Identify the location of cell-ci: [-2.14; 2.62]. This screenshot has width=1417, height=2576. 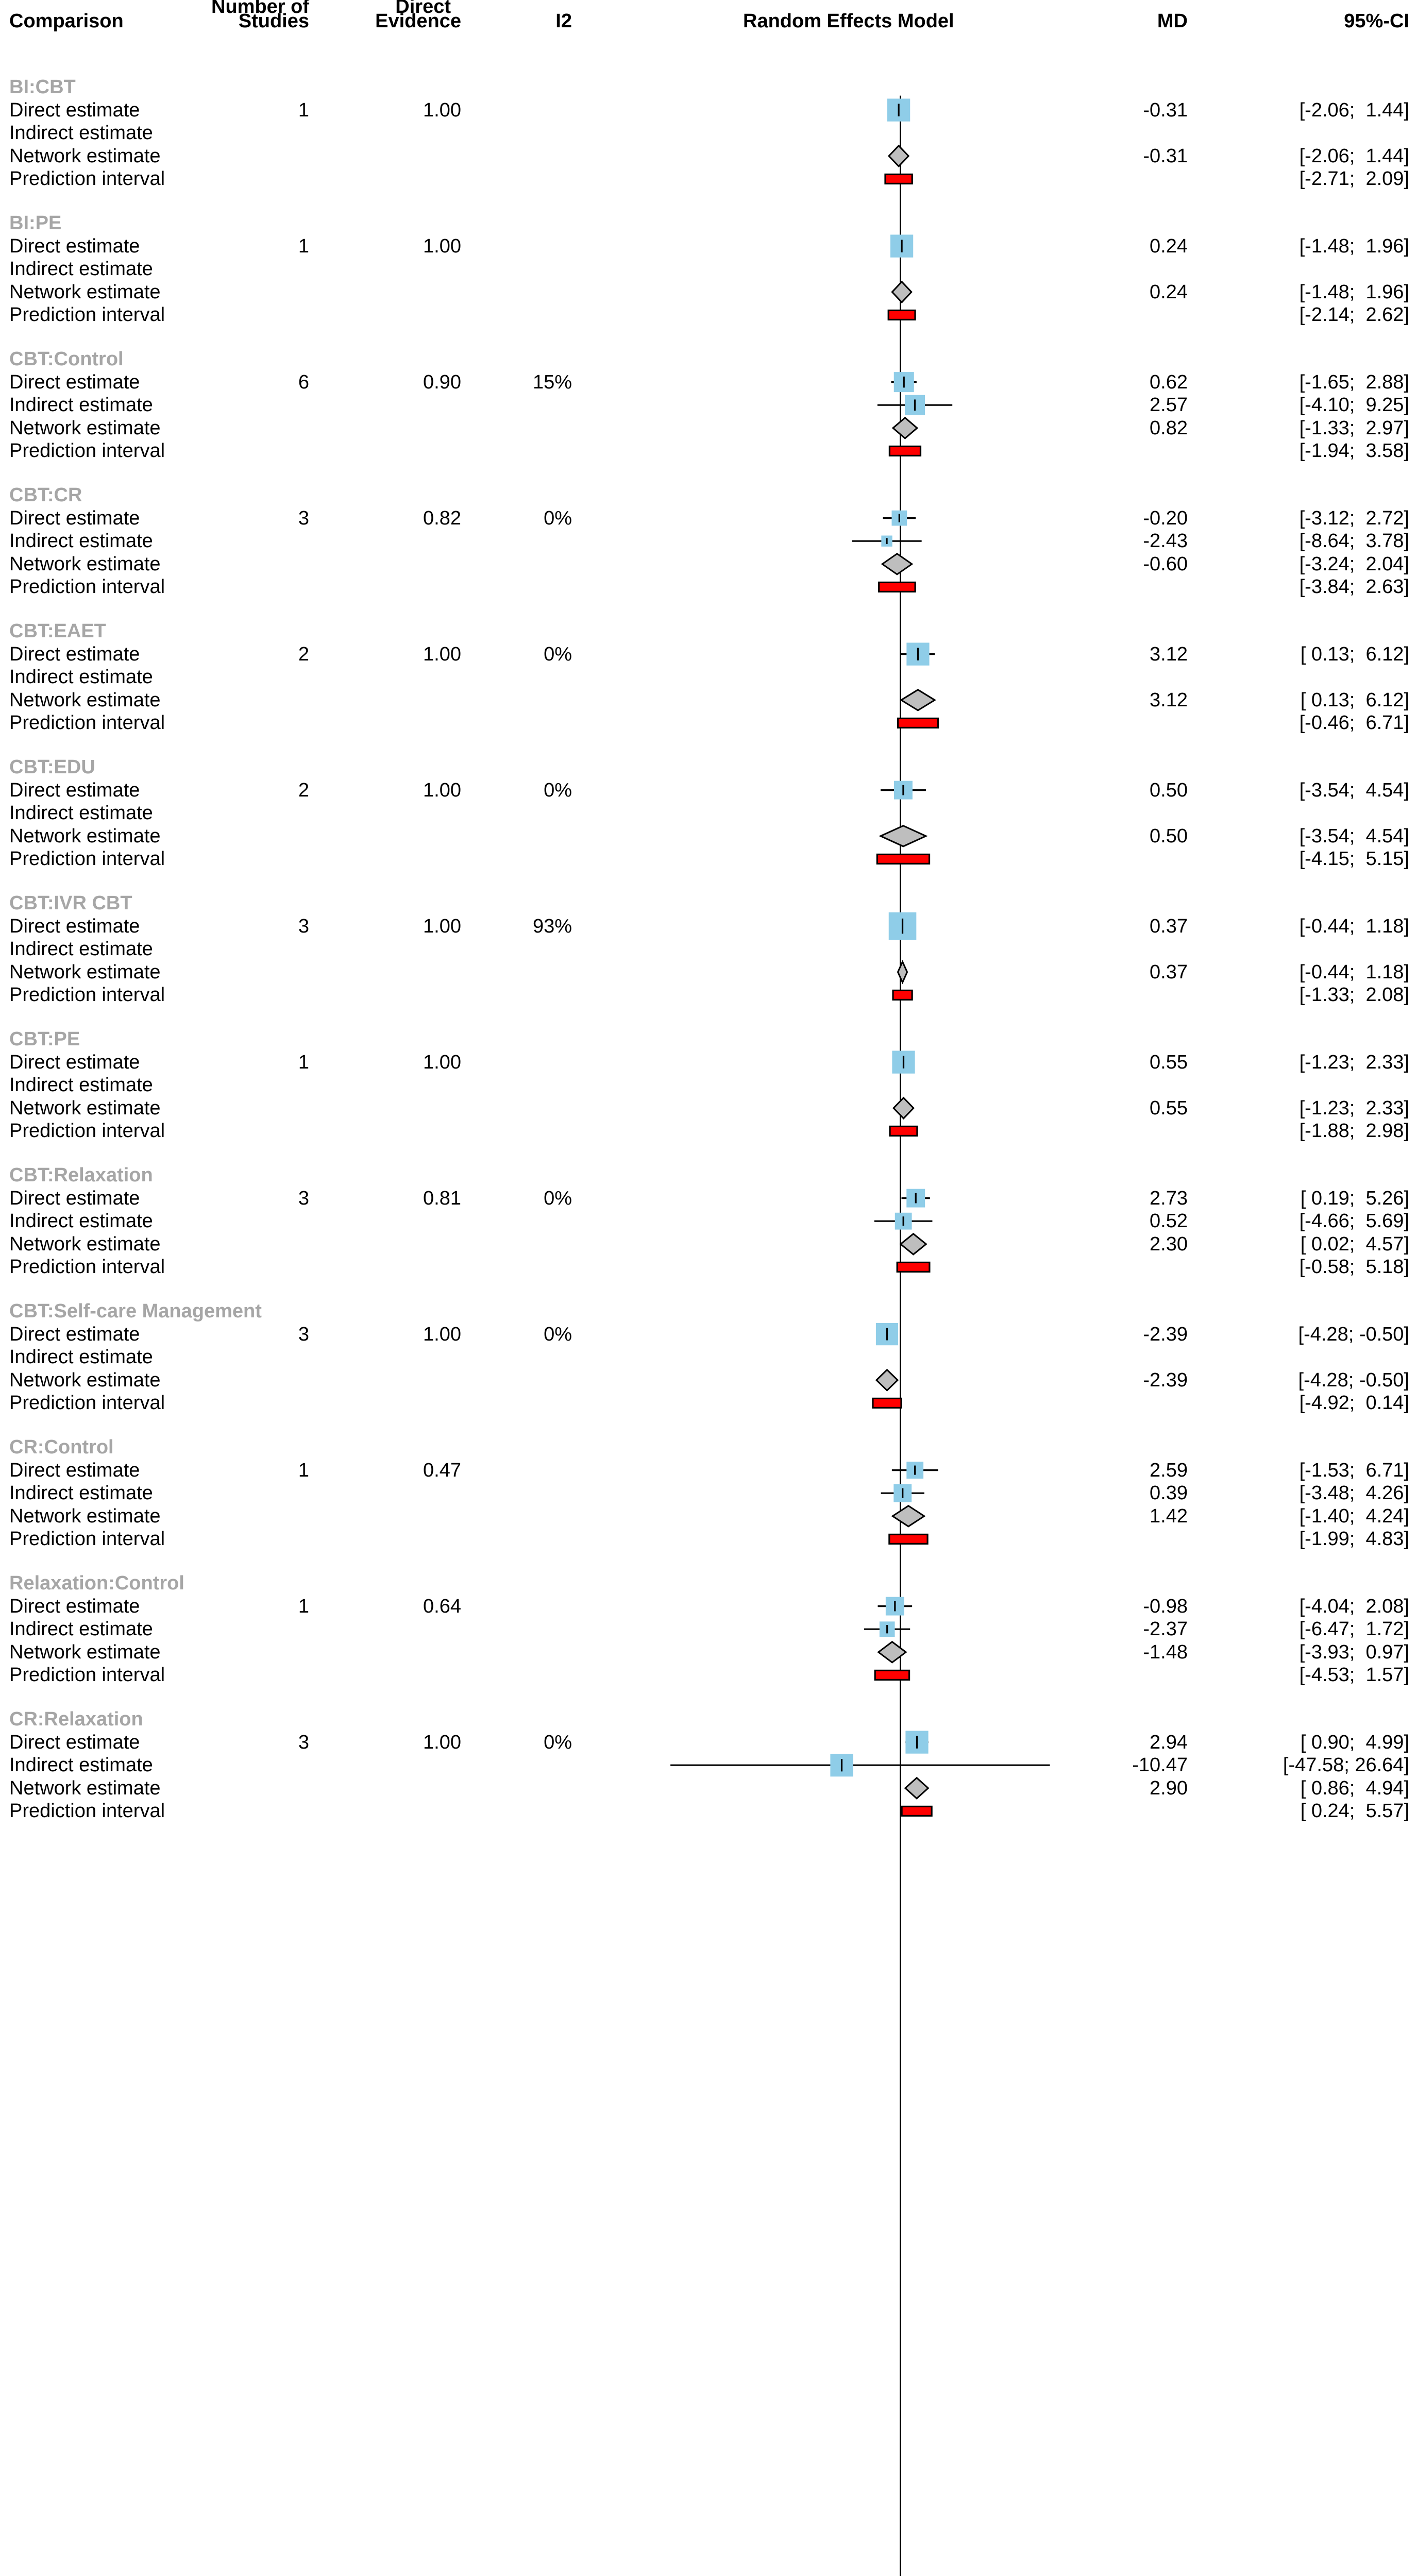
(1354, 315).